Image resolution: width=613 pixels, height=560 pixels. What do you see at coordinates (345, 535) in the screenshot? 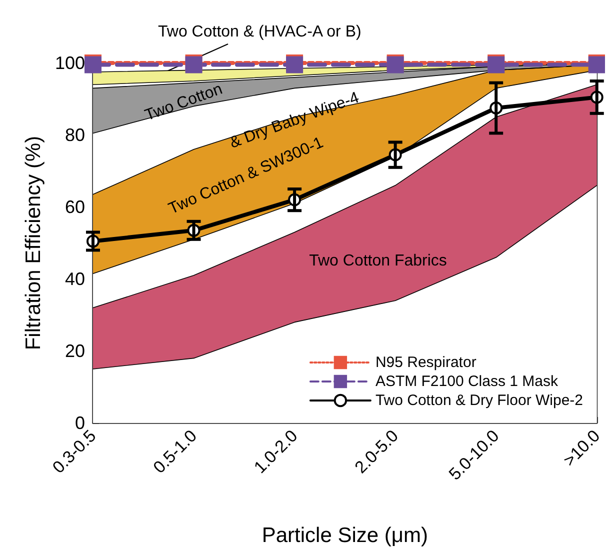
I see `x-axis-title: Particle Size (μm)` at bounding box center [345, 535].